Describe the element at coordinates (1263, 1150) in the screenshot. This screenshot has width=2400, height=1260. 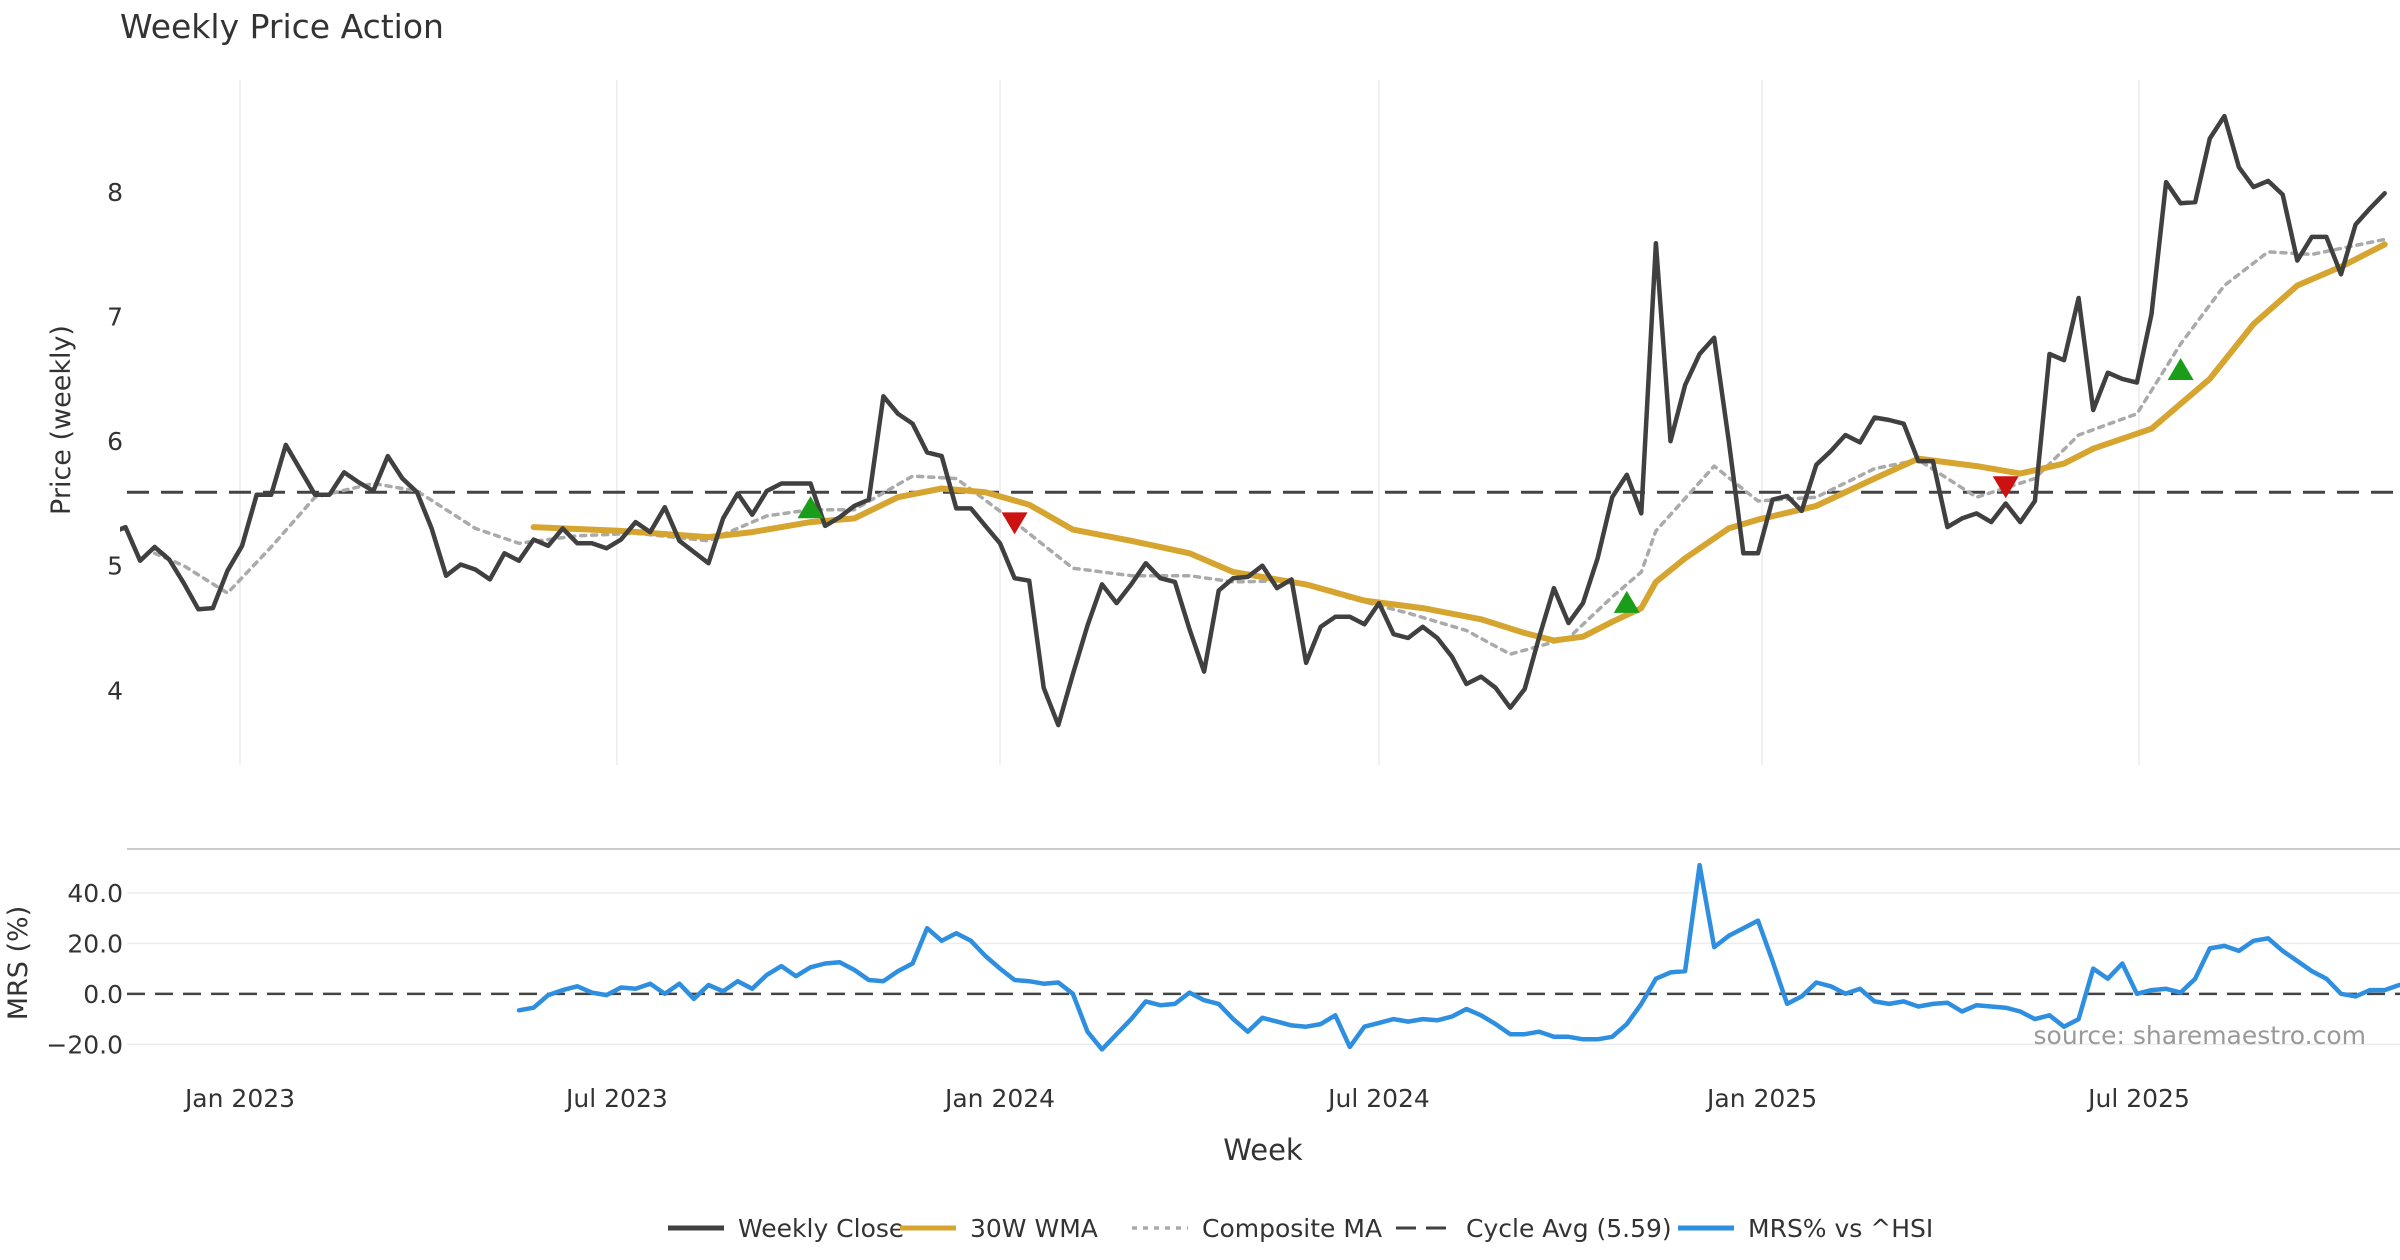
I see `x-axis-label: Week` at that location.